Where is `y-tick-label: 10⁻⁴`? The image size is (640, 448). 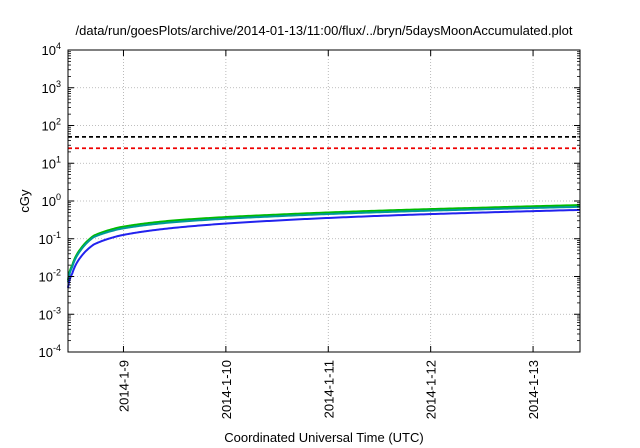
y-tick-label: 10⁻⁴ is located at coordinates (50, 351).